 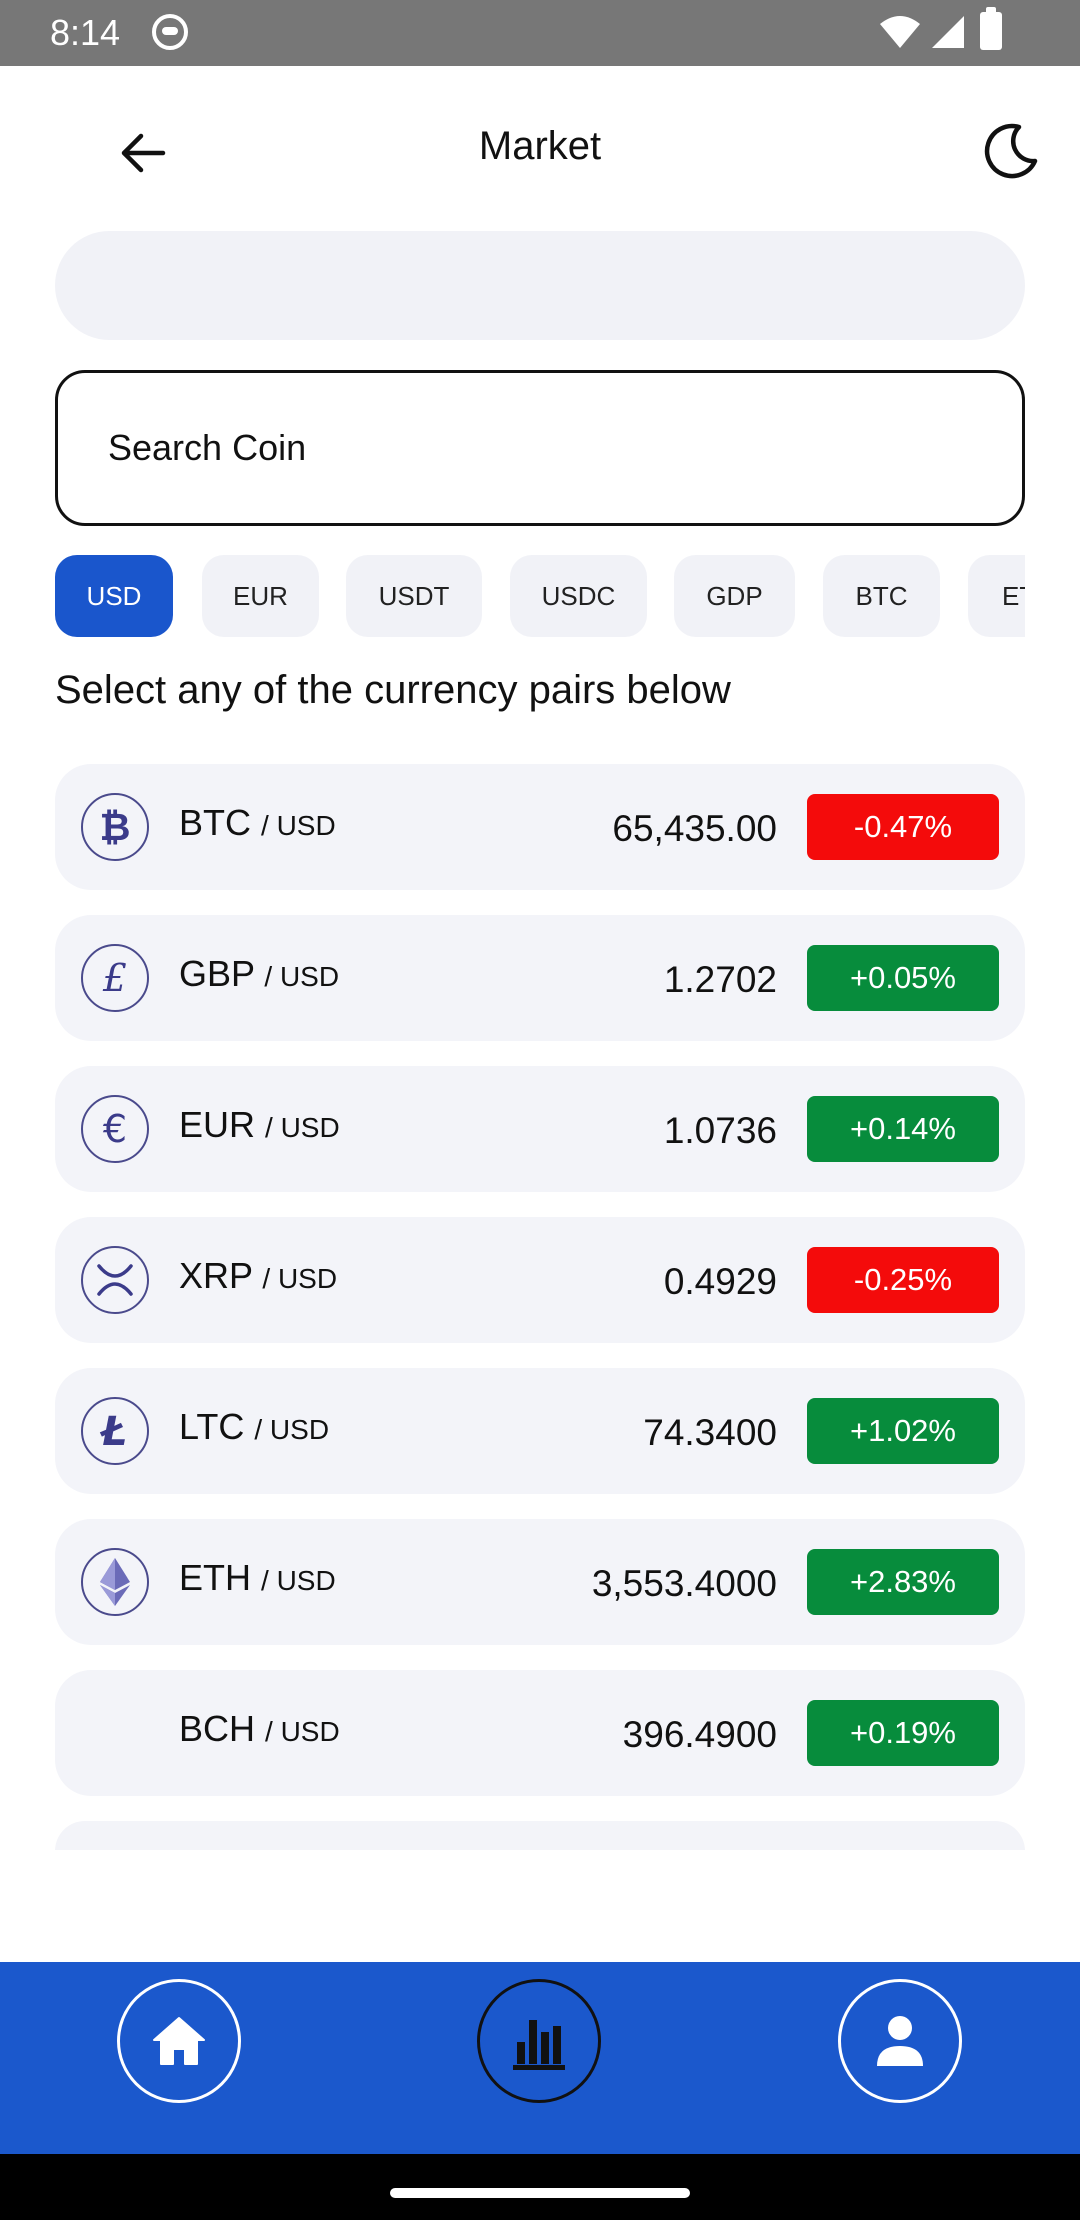 What do you see at coordinates (540, 33) in the screenshot?
I see `status-bar: 8:14` at bounding box center [540, 33].